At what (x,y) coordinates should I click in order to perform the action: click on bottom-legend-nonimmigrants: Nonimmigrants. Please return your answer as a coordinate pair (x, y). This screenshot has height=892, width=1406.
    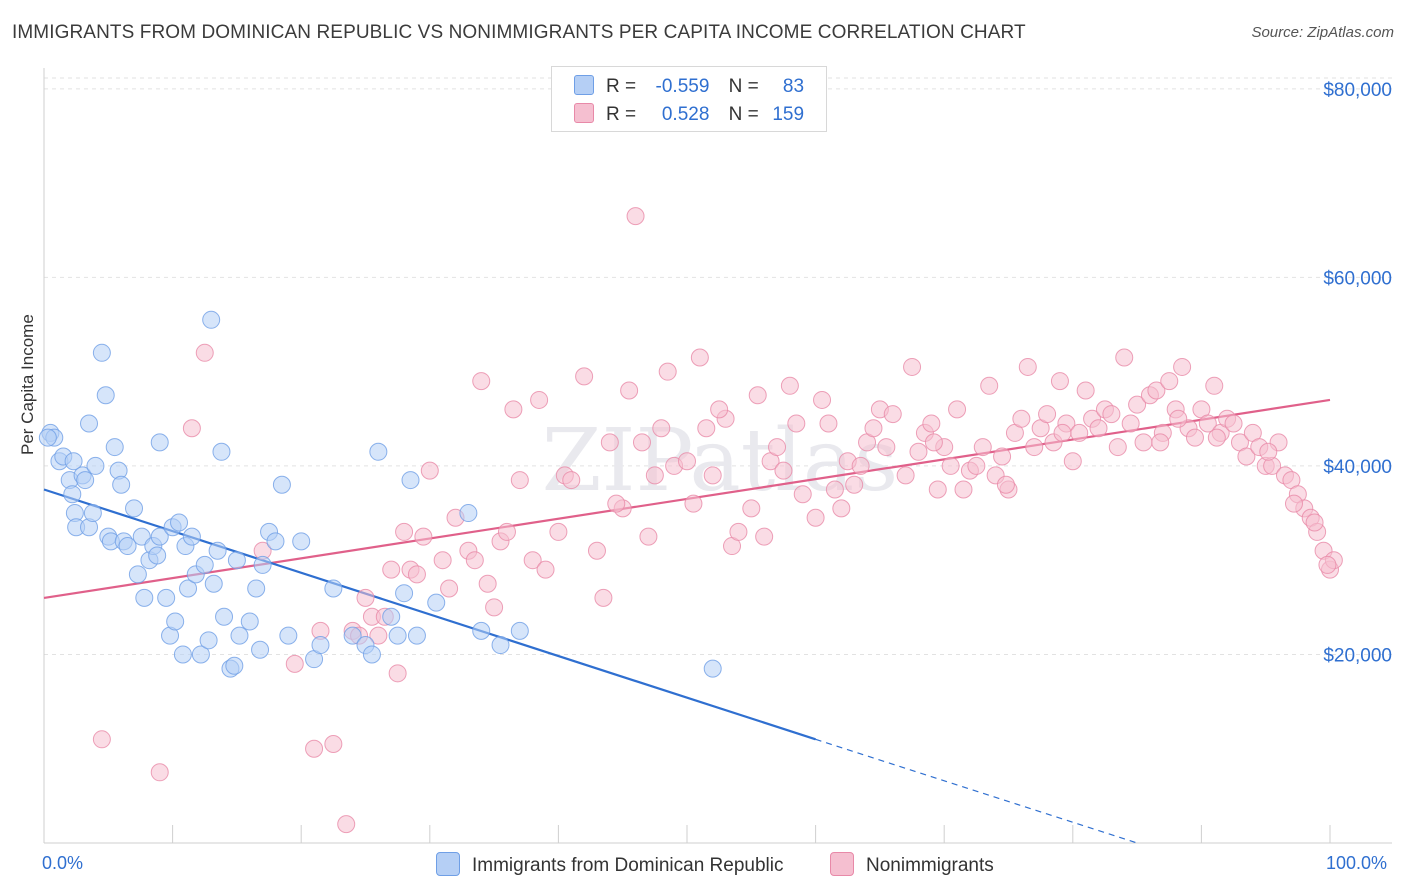
    Looking at the image, I should click on (912, 864).